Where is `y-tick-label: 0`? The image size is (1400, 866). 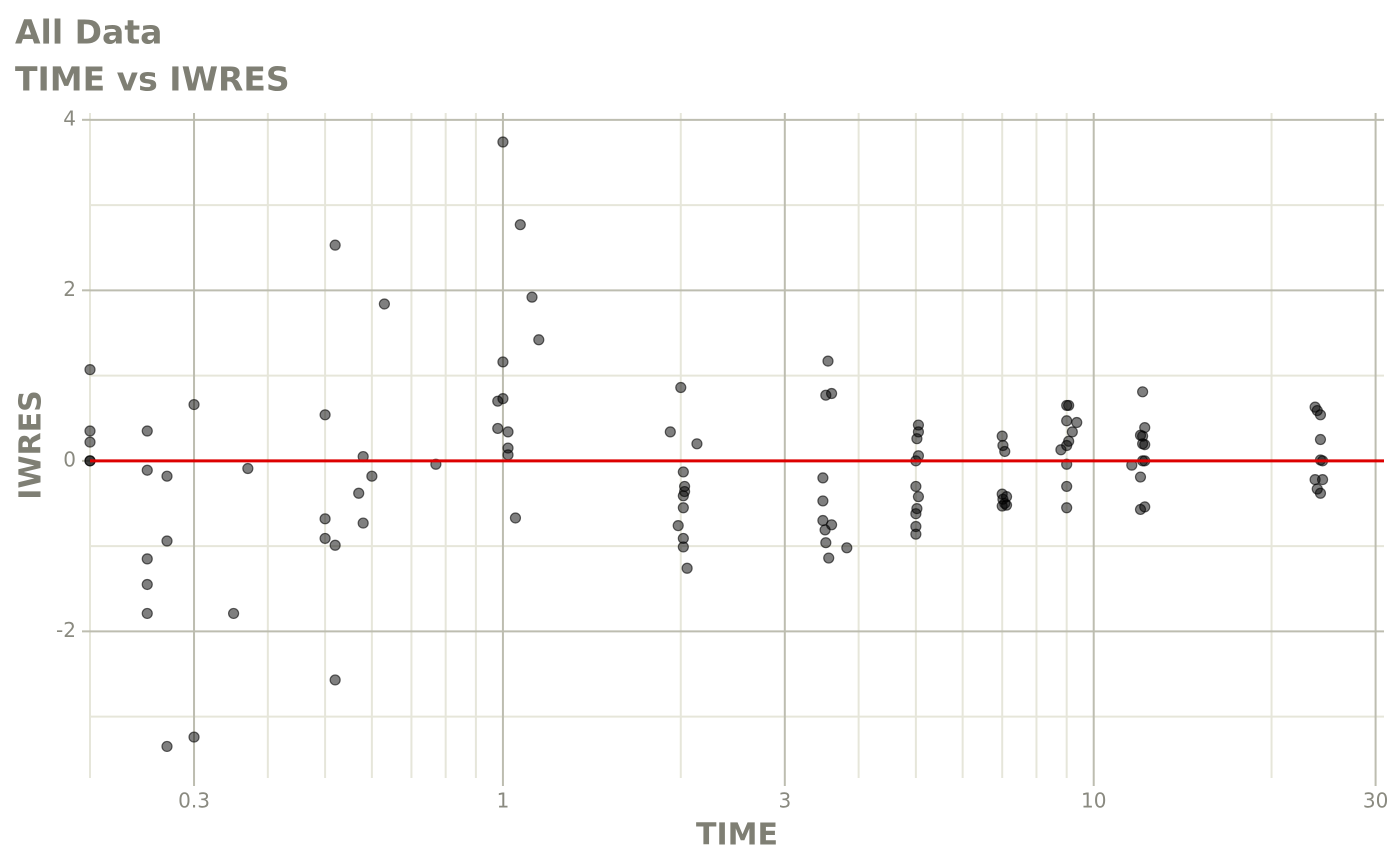
y-tick-label: 0 is located at coordinates (69, 459).